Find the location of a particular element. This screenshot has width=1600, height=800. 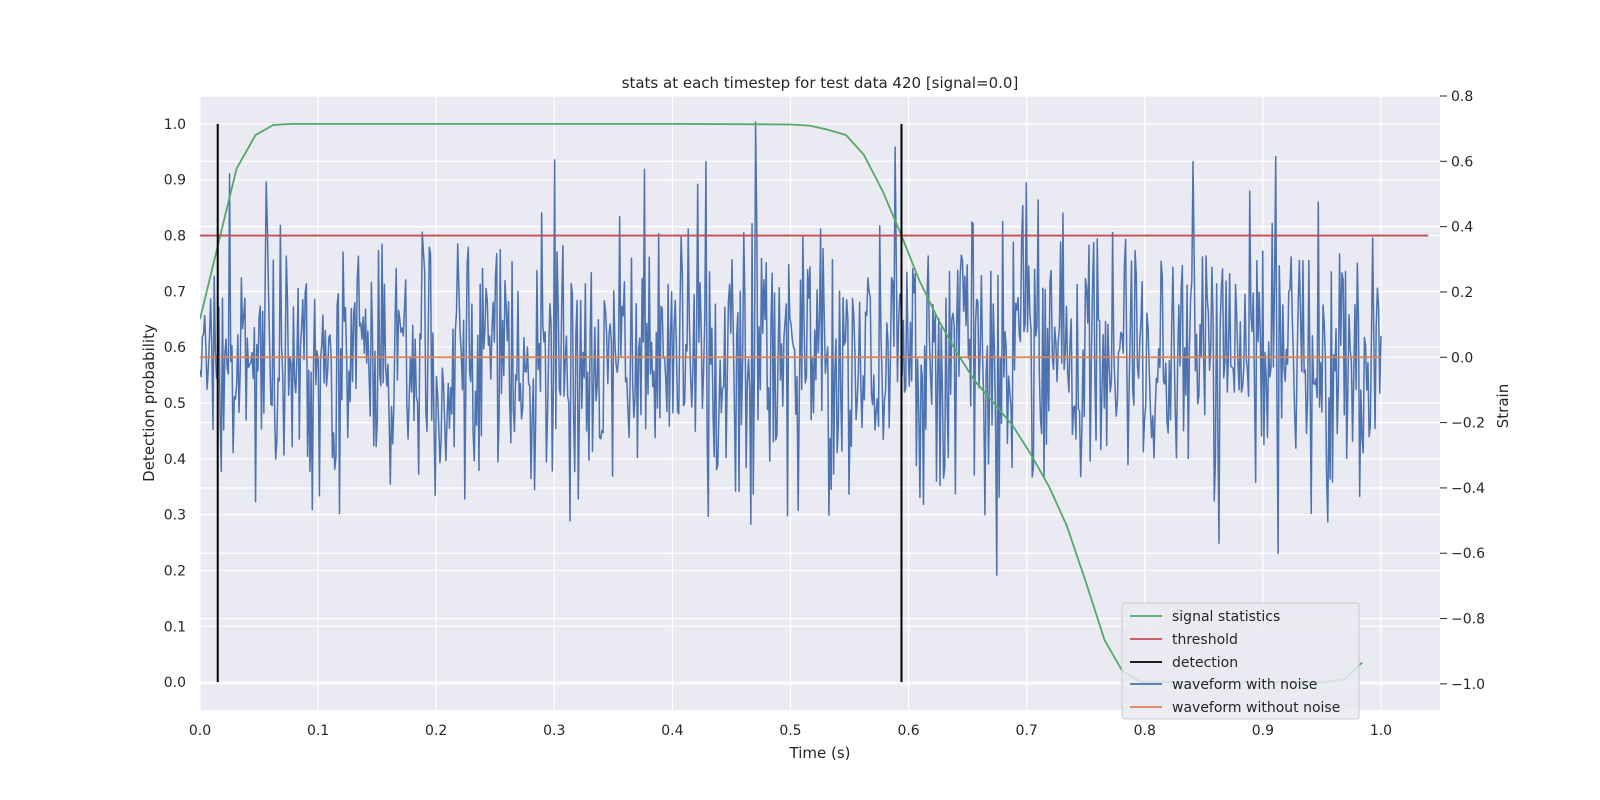

x-axis-label: Time (s) is located at coordinates (820, 753).